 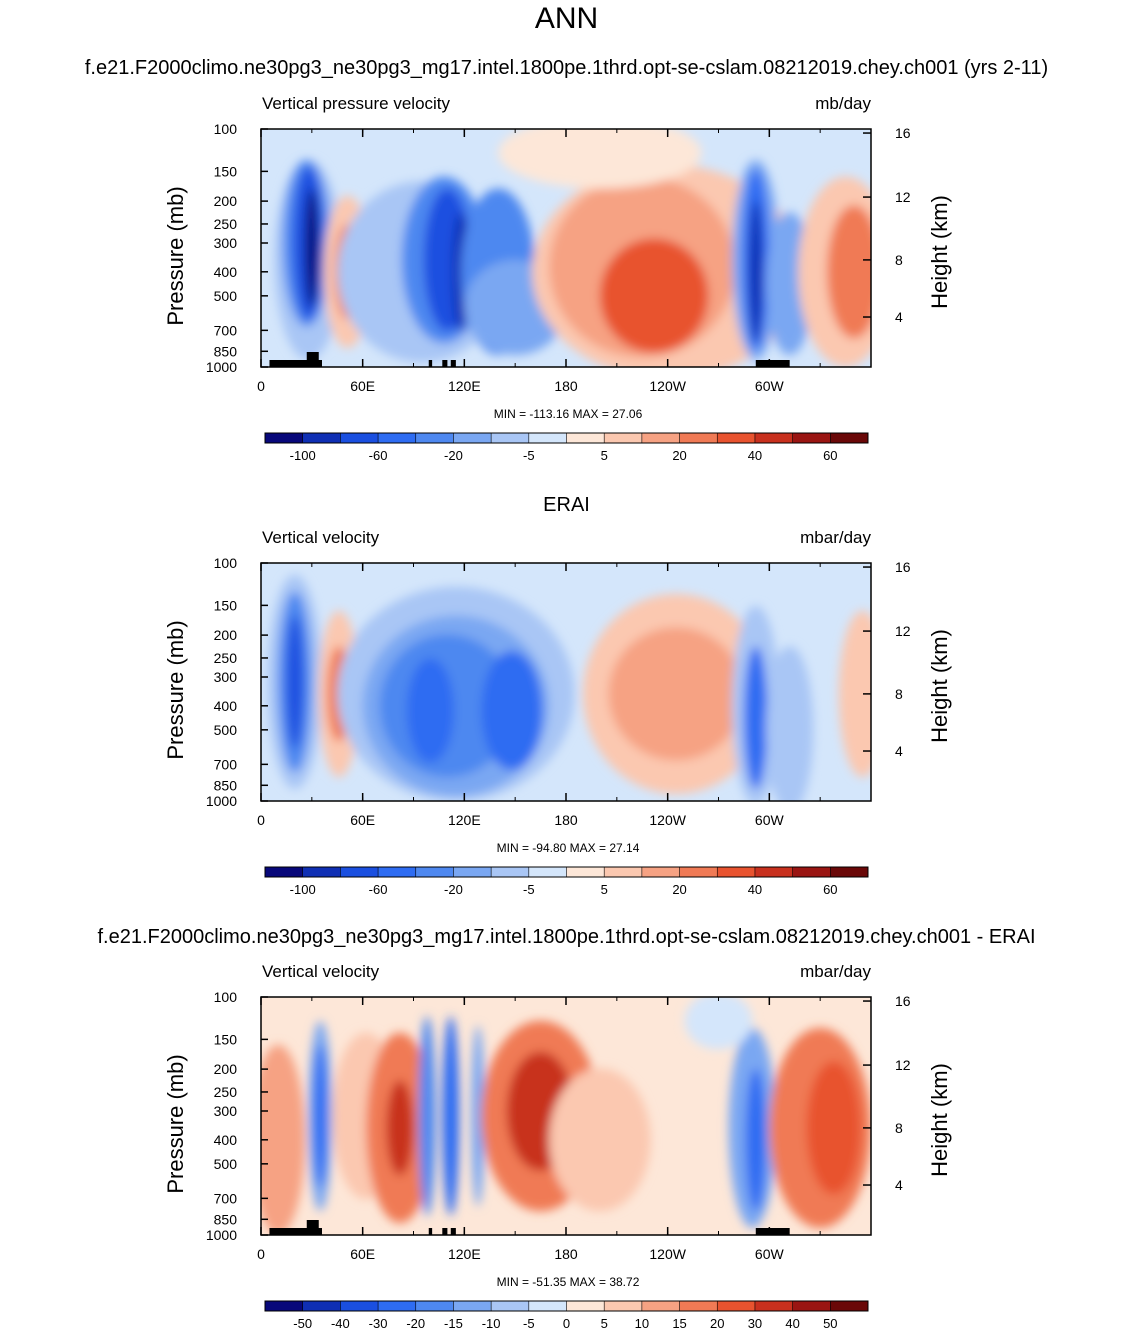 What do you see at coordinates (642, 1323) in the screenshot?
I see `colorbar-label: 10` at bounding box center [642, 1323].